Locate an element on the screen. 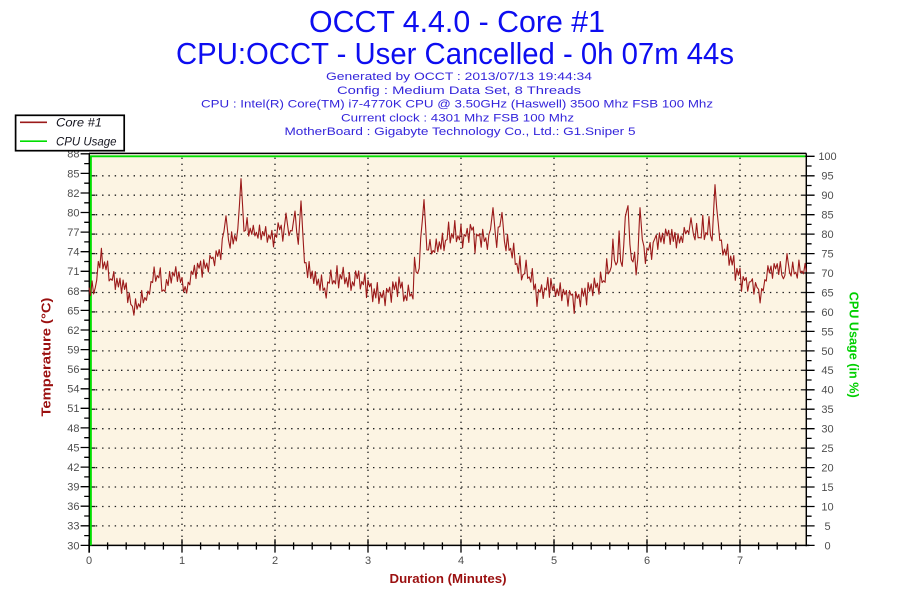  svg-text: 56 is located at coordinates (73, 370).